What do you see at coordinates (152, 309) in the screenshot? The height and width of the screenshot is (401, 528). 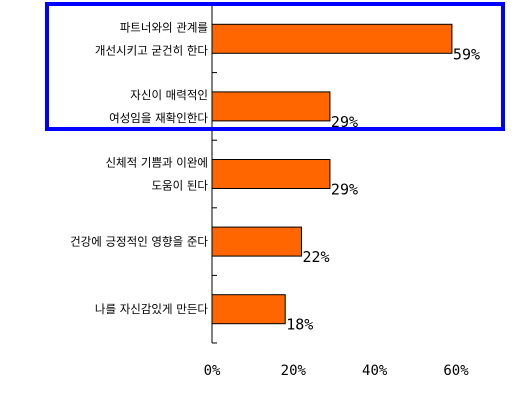 I see `category-label: 나를 자신감있게 만든다` at bounding box center [152, 309].